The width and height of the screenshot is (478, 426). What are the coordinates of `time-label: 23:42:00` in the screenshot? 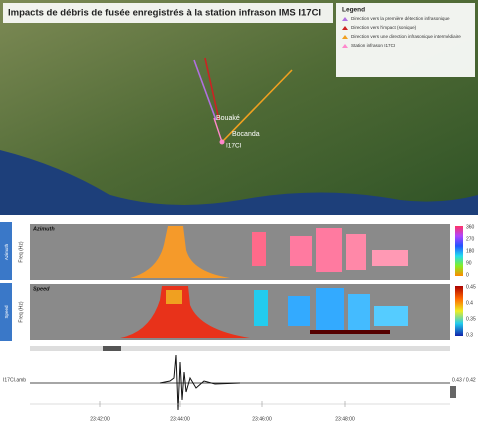 It's located at (100, 419).